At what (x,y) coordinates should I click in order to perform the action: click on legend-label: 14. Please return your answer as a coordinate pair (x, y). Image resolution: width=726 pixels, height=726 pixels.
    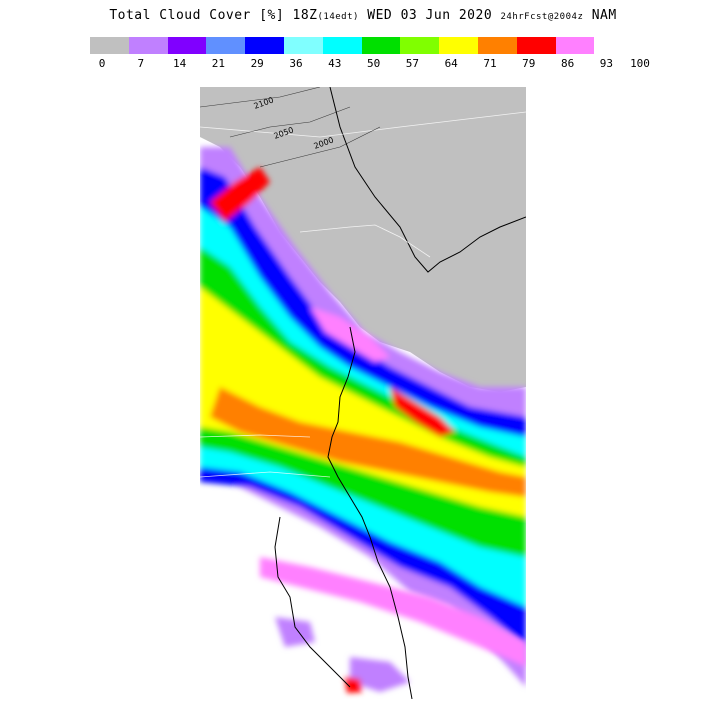
    Looking at the image, I should click on (179, 63).